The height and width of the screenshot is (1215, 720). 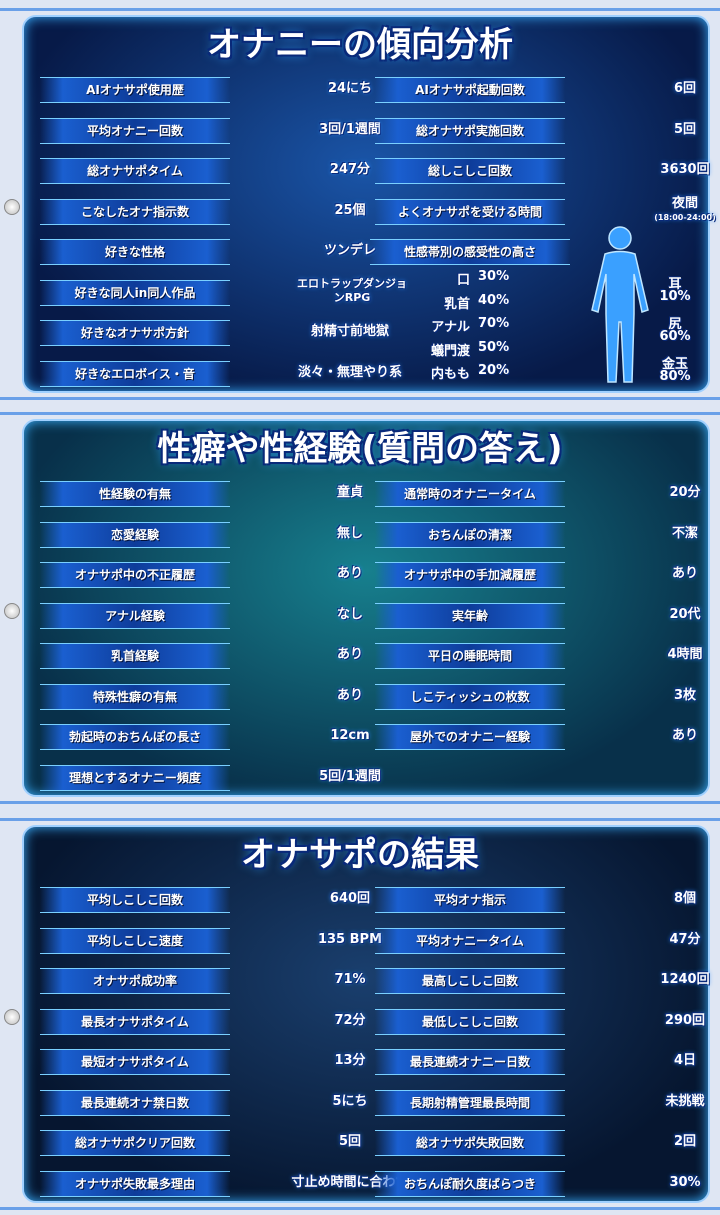 I want to click on zone-part: 蟻門渡, so click(x=450, y=351).